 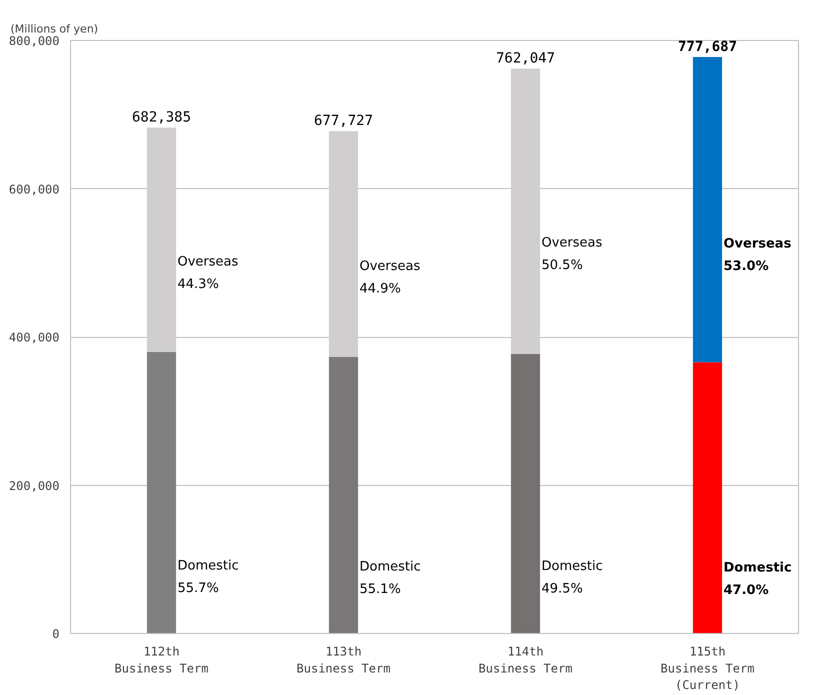 What do you see at coordinates (34, 41) in the screenshot?
I see `y-tick-label: 800,000` at bounding box center [34, 41].